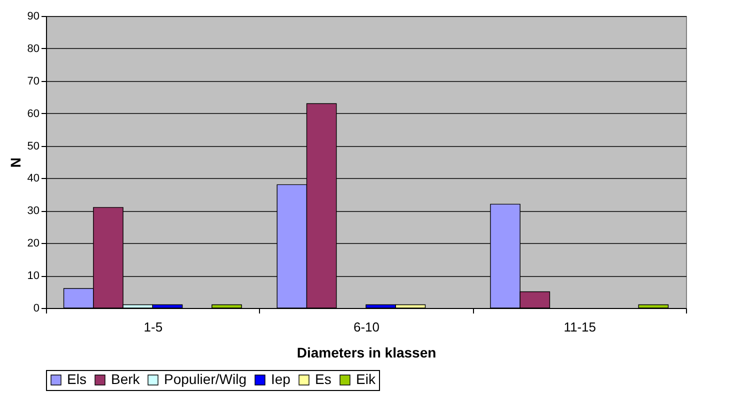 The height and width of the screenshot is (414, 751). Describe the element at coordinates (36, 308) in the screenshot. I see `y-tick-label: 0` at that location.